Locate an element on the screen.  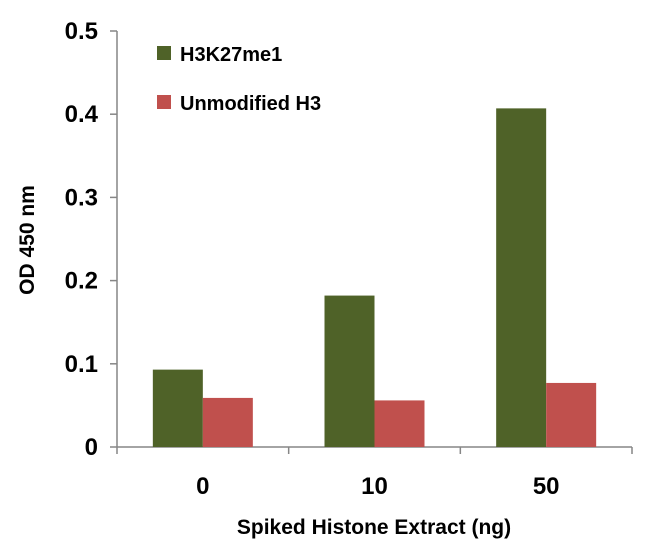
x-axis-title: Spiked Histone Extract (ng) is located at coordinates (374, 527).